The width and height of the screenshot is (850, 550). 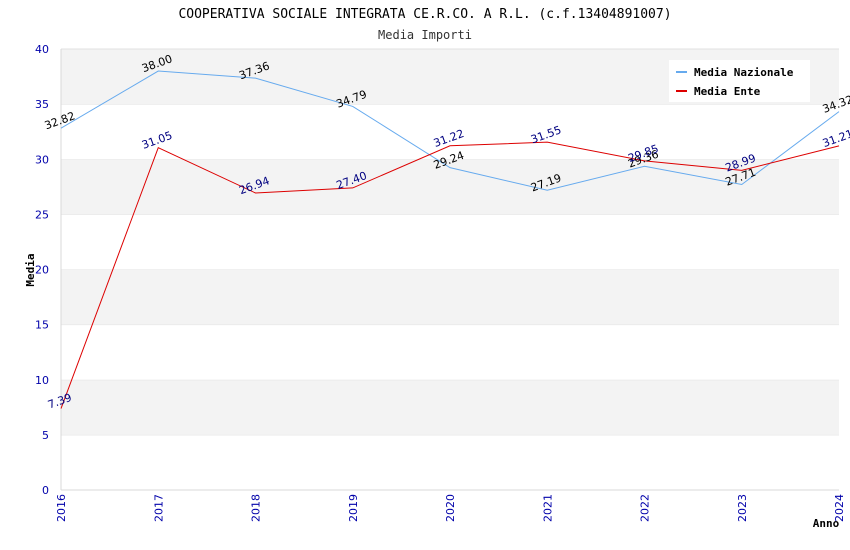 What do you see at coordinates (30, 269) in the screenshot?
I see `y-axis-label: Media` at bounding box center [30, 269].